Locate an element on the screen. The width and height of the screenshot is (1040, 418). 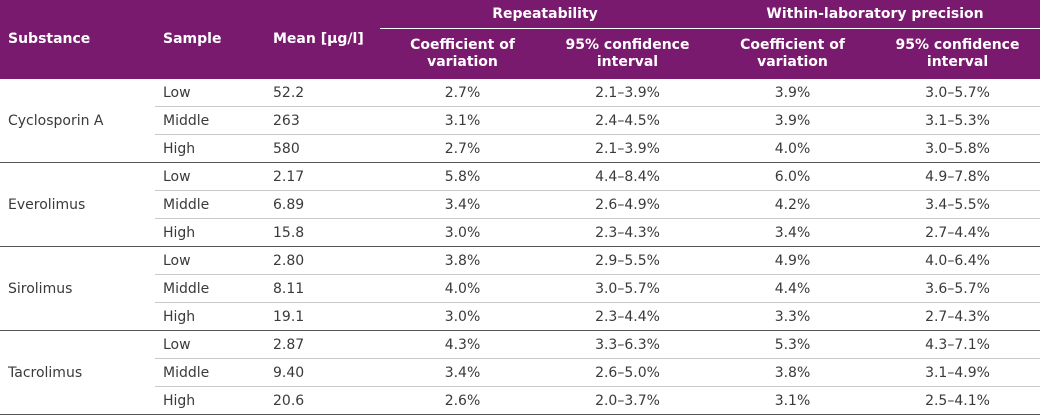
rep-ci-cell: 4.4–8.4% is located at coordinates (627, 176).